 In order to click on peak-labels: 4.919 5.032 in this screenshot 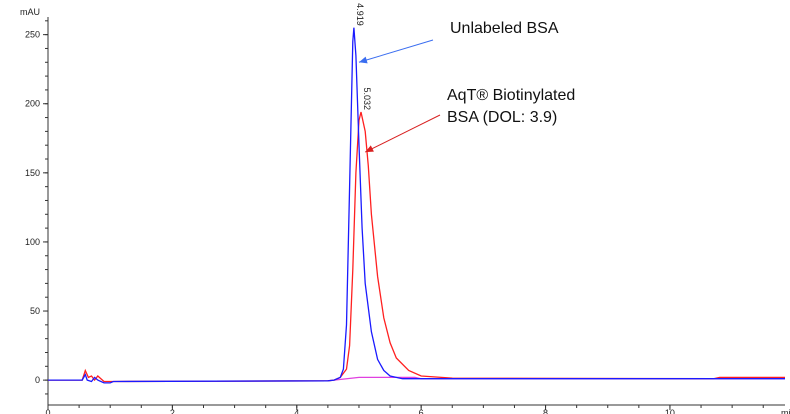, I will do `click(363, 56)`.